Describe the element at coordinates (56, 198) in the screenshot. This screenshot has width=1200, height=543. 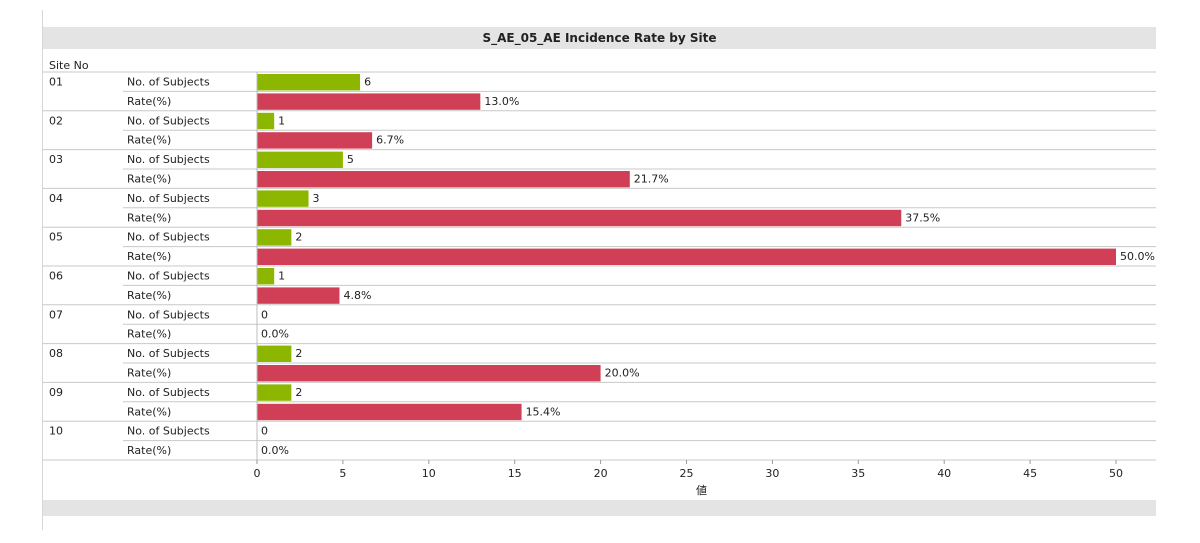
I see `site-label: 04` at that location.